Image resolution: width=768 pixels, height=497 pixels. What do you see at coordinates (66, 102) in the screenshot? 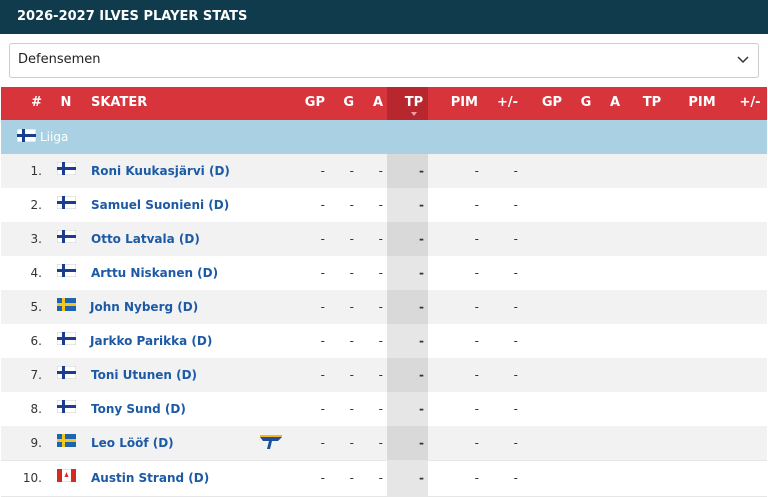
I see `column-header: N` at bounding box center [66, 102].